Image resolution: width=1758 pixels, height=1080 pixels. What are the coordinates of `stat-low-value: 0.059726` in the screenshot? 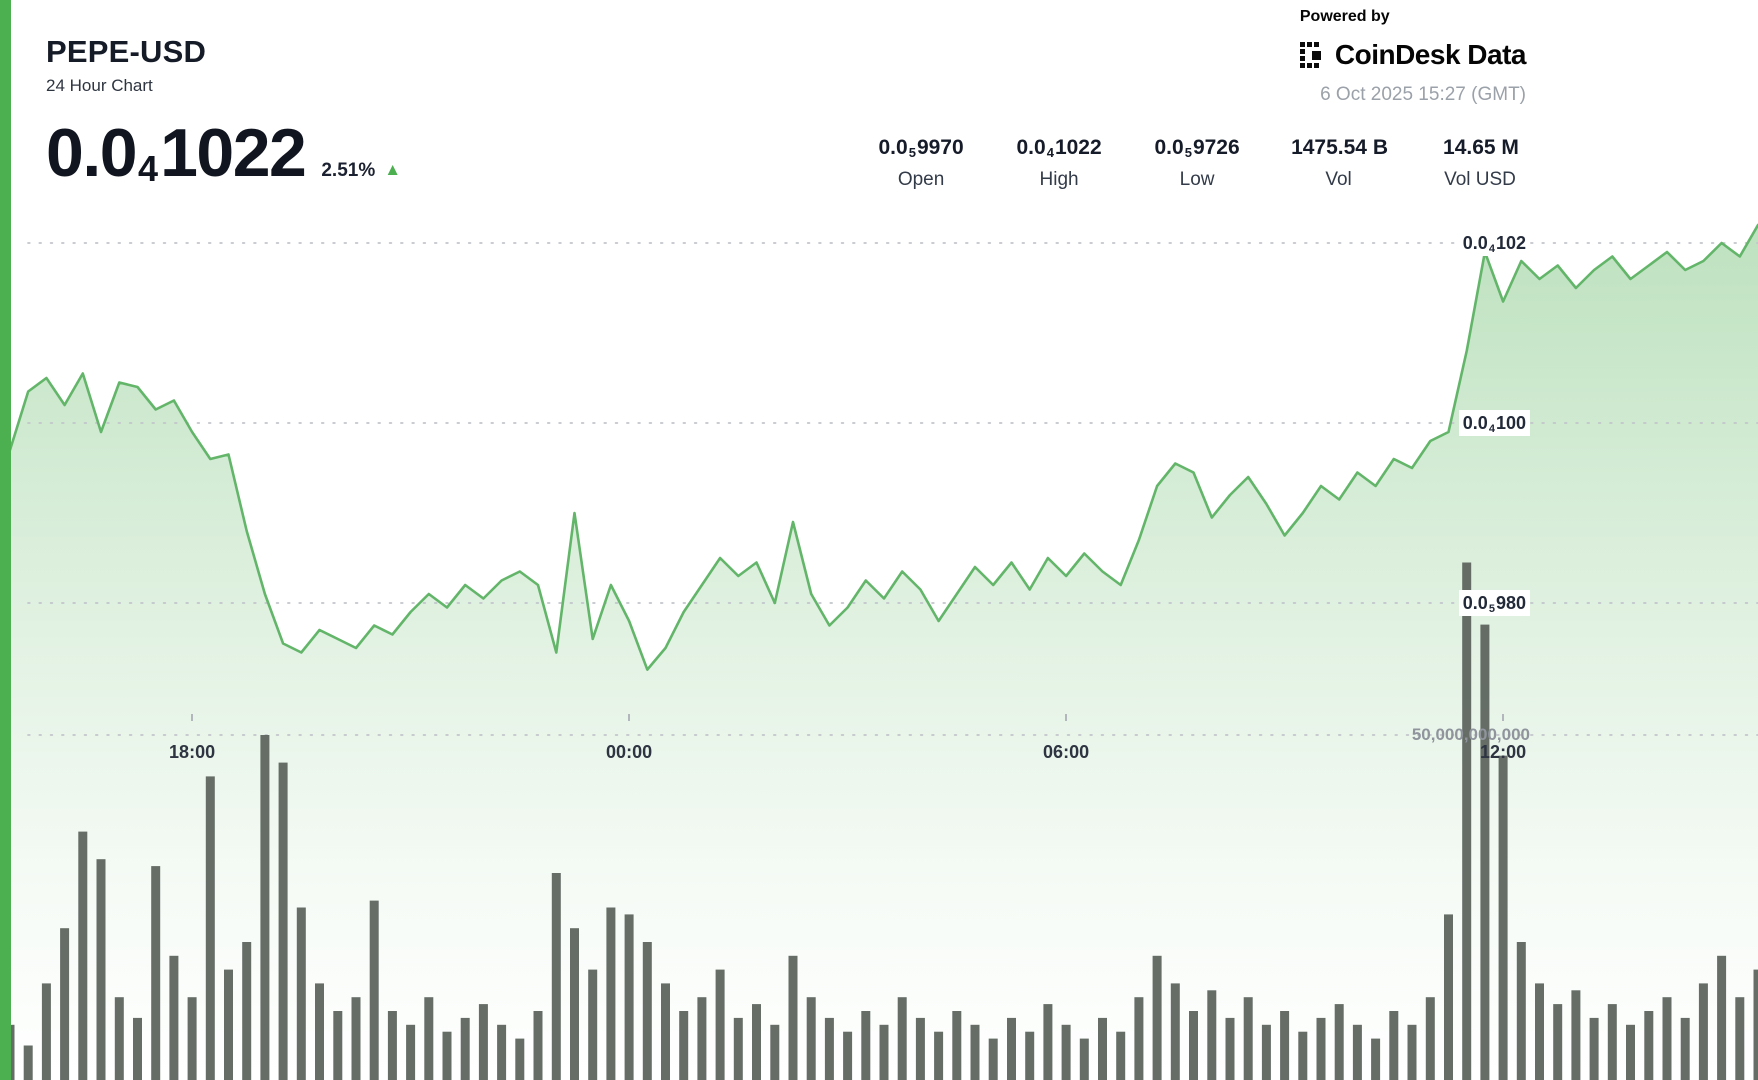 It's located at (1197, 148).